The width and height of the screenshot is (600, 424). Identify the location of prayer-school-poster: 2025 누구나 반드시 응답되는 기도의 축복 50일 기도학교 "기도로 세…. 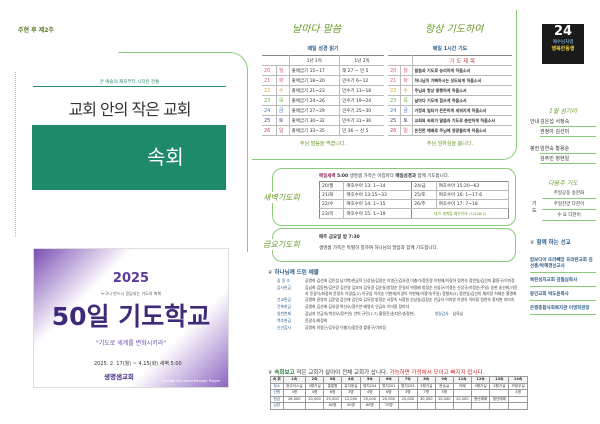
(131, 318).